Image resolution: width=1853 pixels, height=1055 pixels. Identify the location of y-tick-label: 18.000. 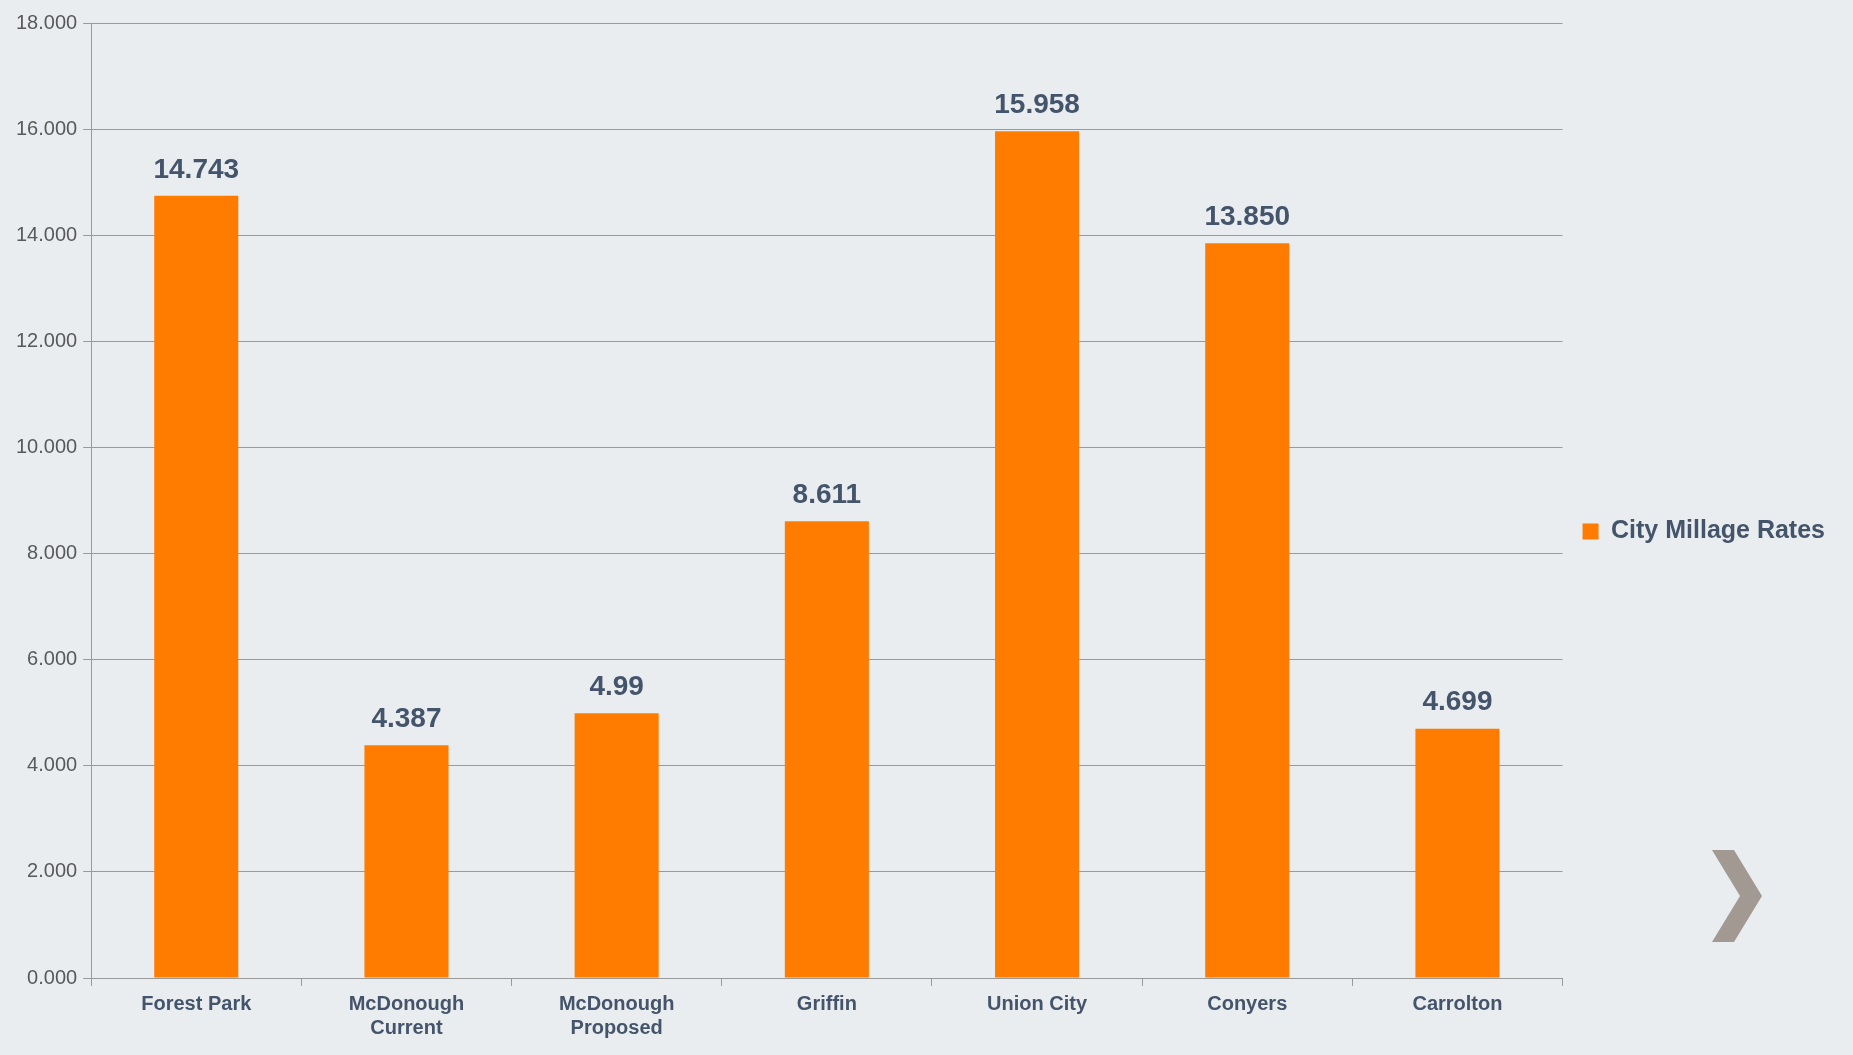
(47, 21).